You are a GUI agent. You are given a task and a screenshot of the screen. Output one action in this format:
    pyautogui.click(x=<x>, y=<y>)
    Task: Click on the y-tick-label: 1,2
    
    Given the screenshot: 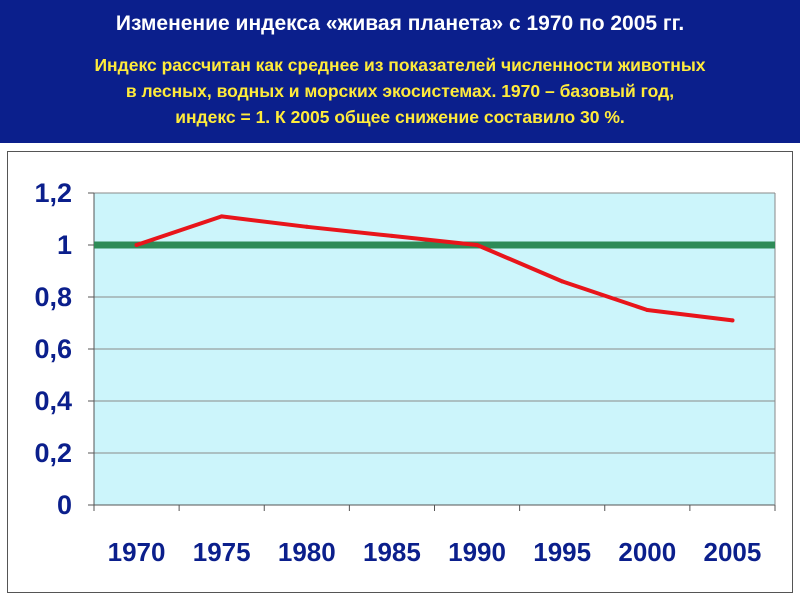 What is the action you would take?
    pyautogui.click(x=53, y=193)
    